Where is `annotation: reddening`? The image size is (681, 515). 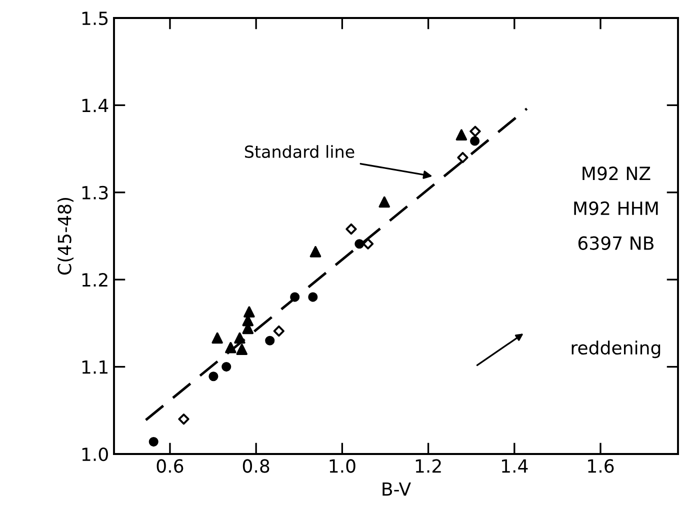
annotation: reddening is located at coordinates (616, 349).